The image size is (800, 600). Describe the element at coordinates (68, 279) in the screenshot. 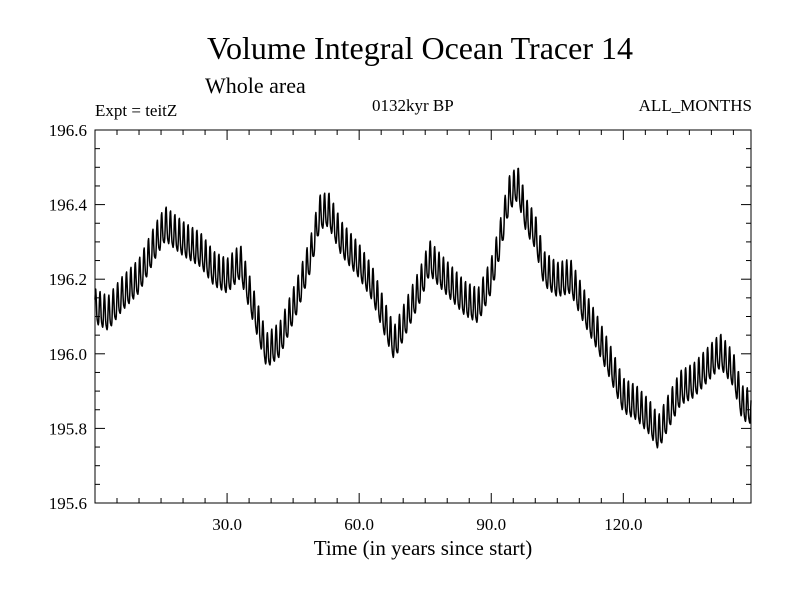

I see `y-tick-label: 196.2` at that location.